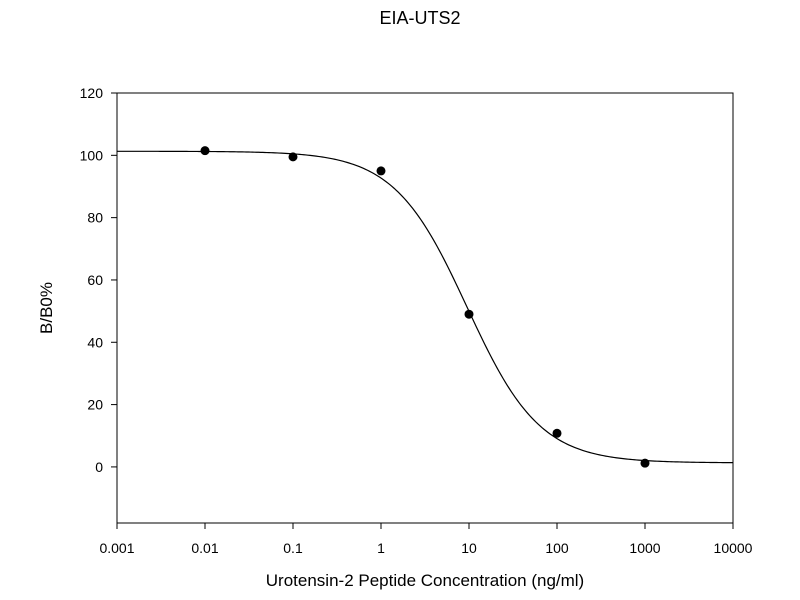 This screenshot has height=600, width=800. I want to click on x-tick-label: 10, so click(469, 548).